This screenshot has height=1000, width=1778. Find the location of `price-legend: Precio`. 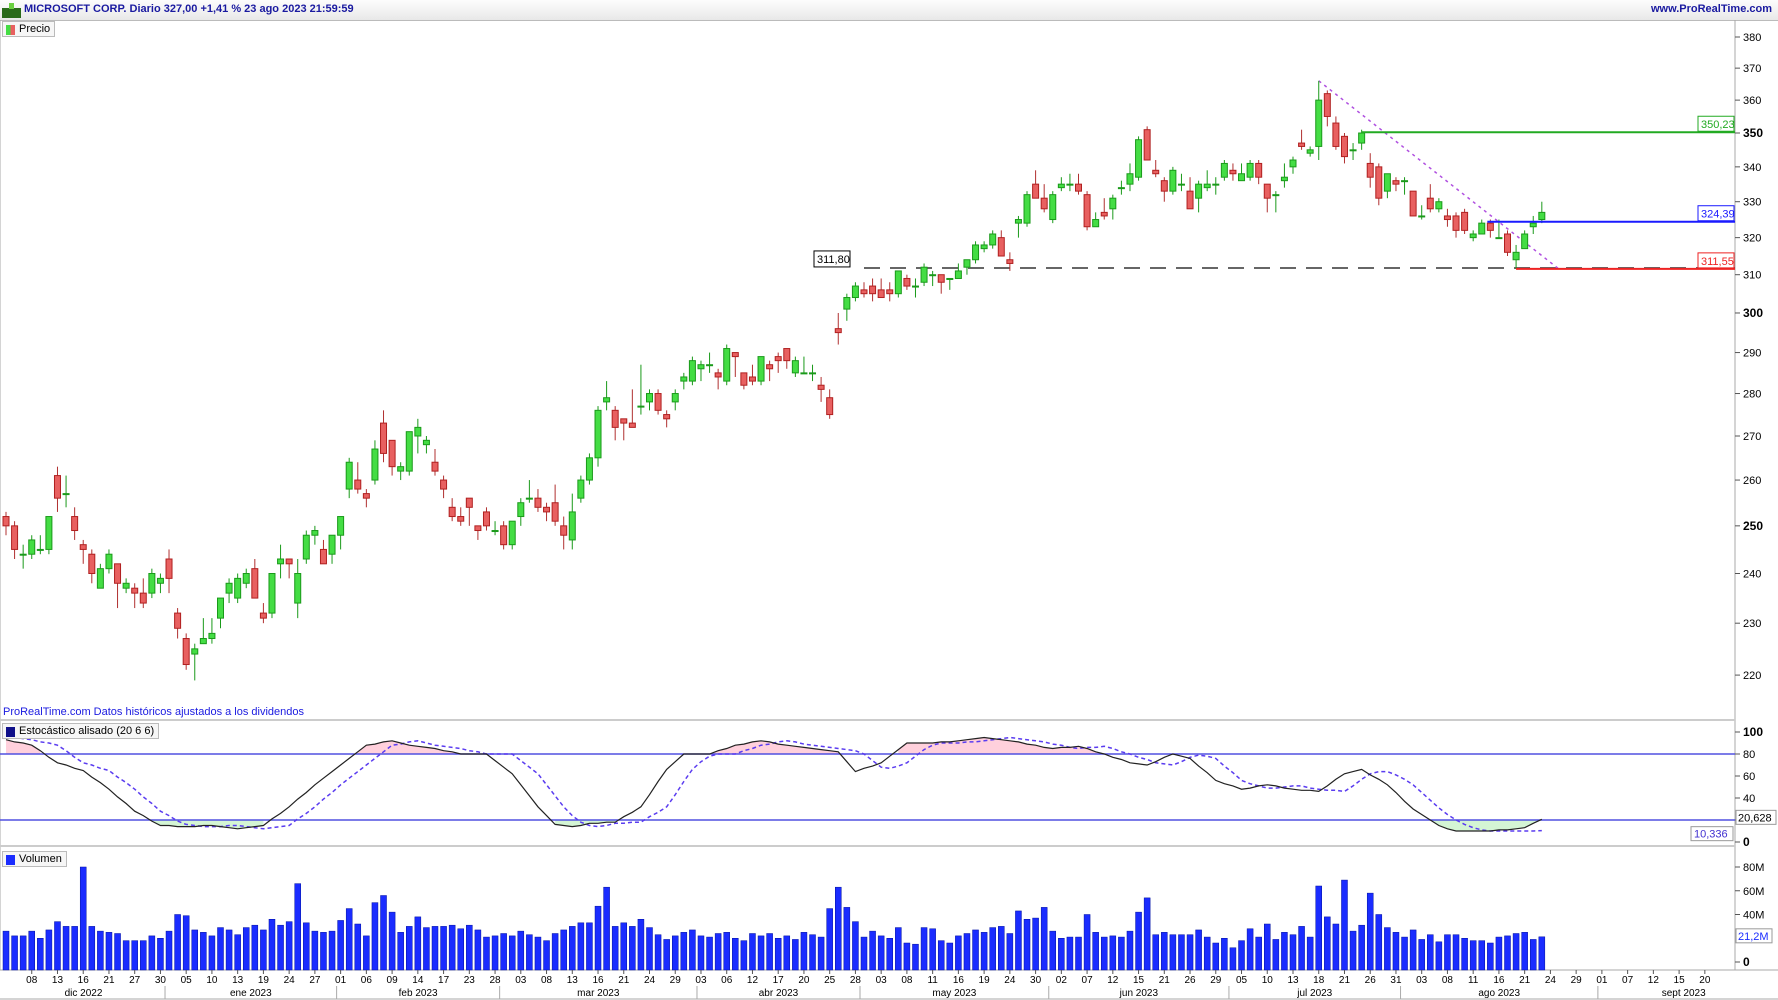

price-legend: Precio is located at coordinates (29, 29).